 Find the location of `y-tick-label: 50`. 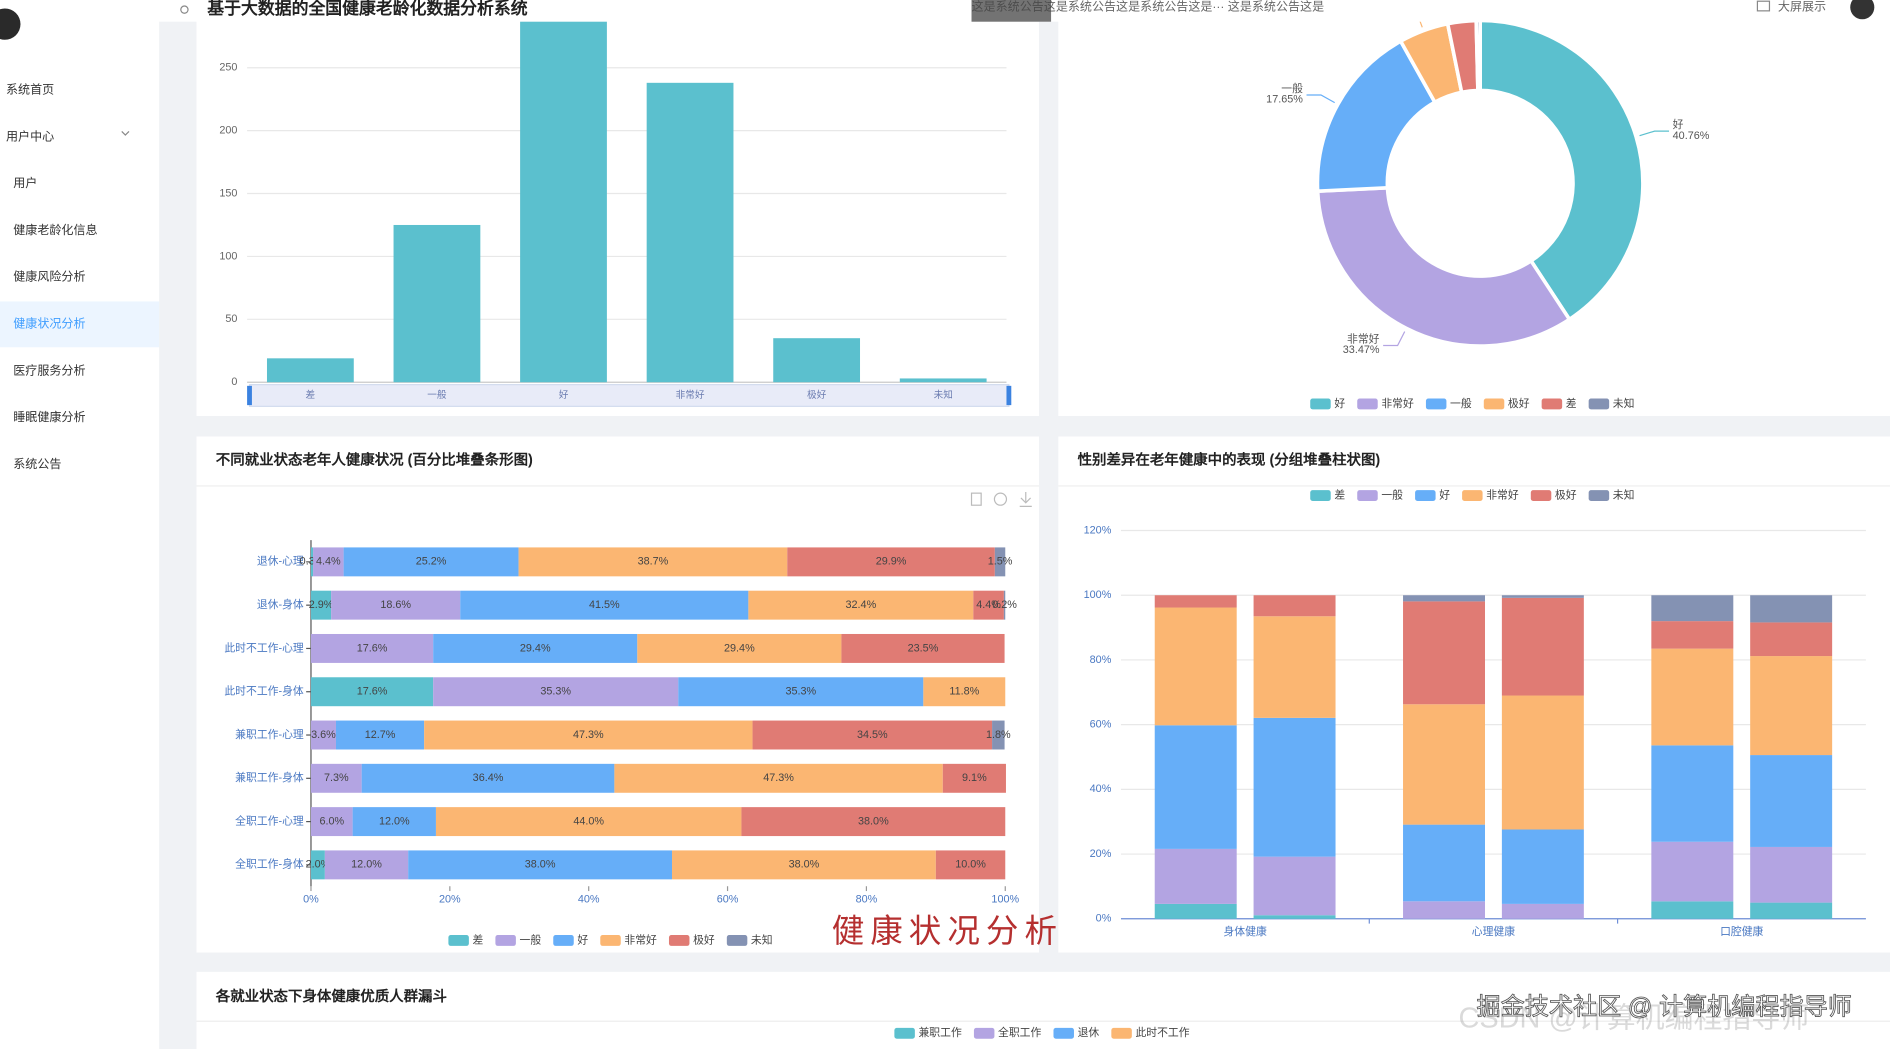

y-tick-label: 50 is located at coordinates (231, 319).